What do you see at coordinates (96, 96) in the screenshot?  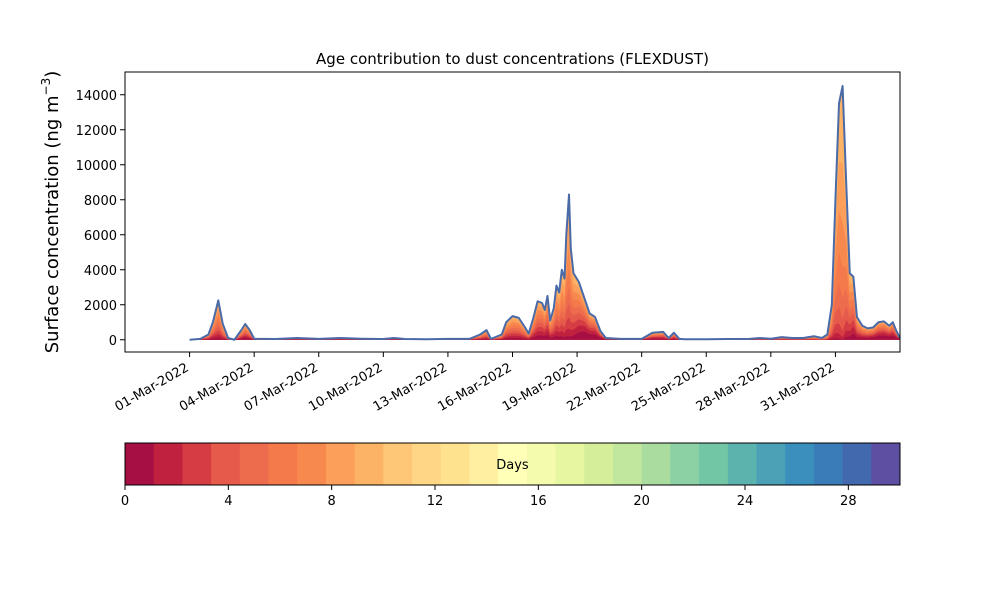 I see `y-tick-label: 14000` at bounding box center [96, 96].